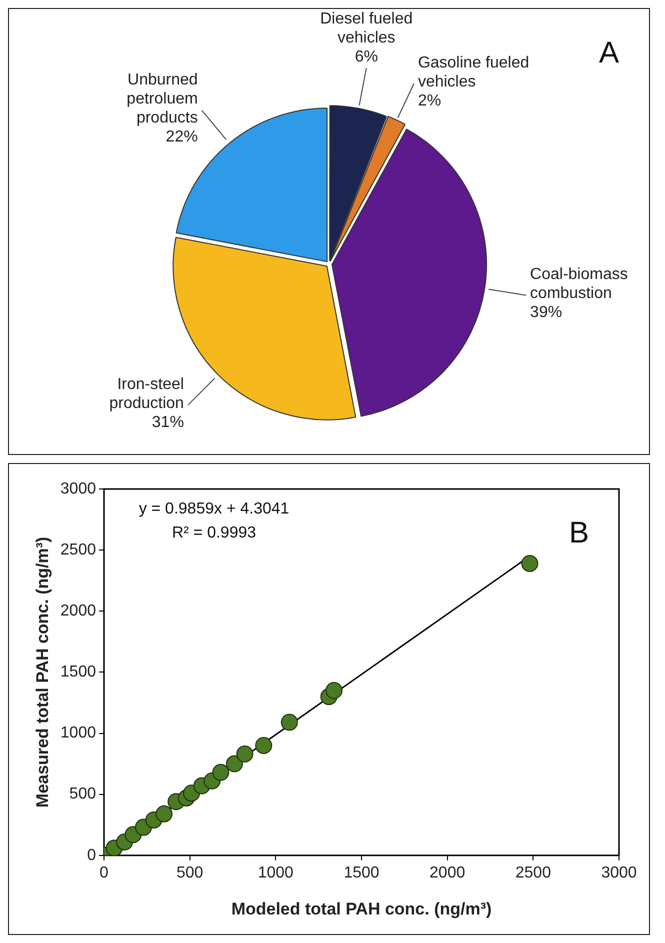 This screenshot has height=943, width=665. Describe the element at coordinates (78, 611) in the screenshot. I see `y-tick-label: 2000` at that location.